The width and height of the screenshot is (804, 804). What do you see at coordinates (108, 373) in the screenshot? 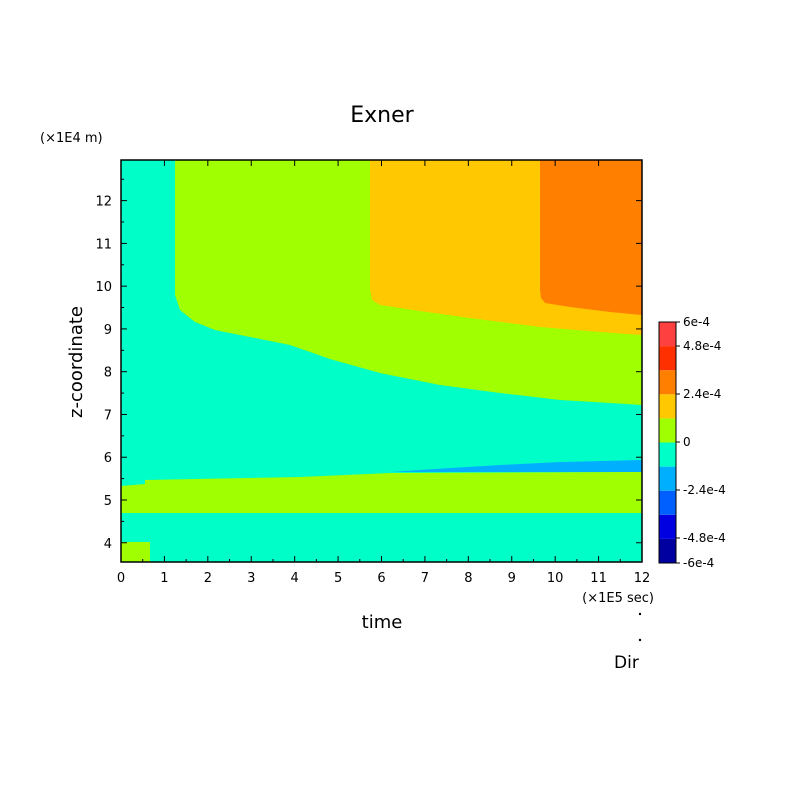
I see `y-tick-label: 8` at bounding box center [108, 373].